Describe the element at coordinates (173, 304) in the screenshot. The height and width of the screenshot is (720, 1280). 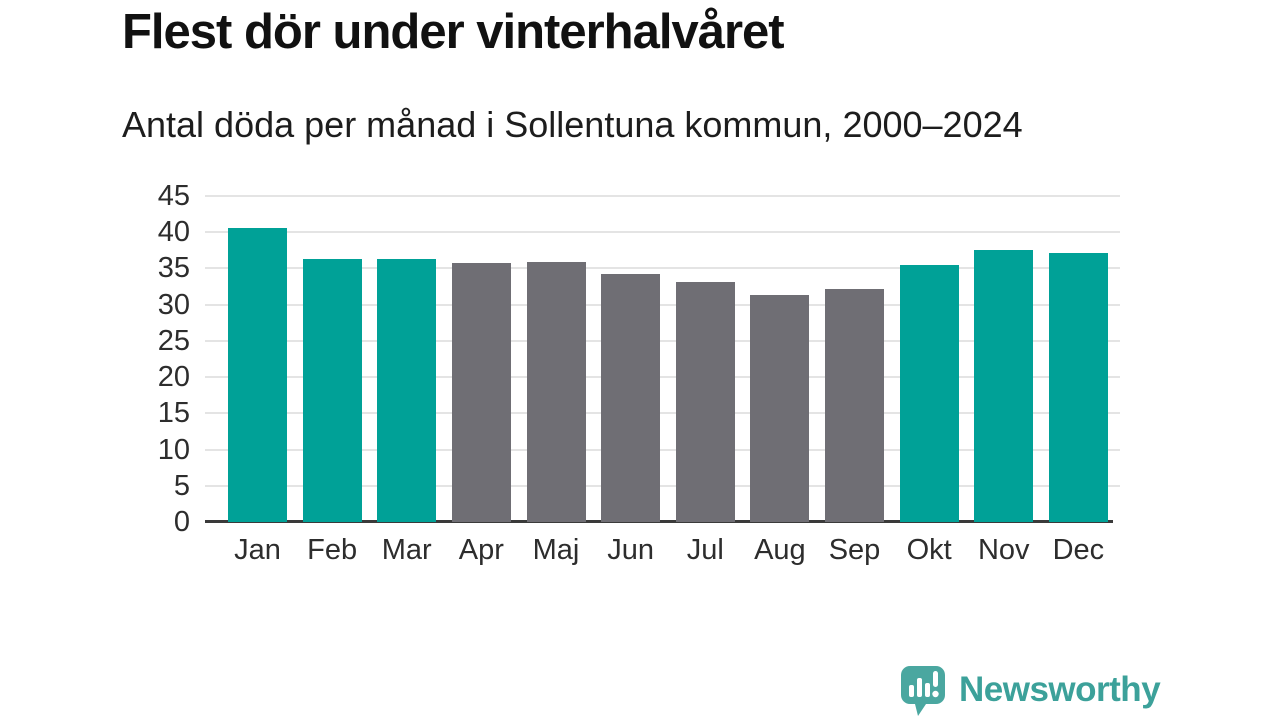
I see `y-tick-label-30: 30` at that location.